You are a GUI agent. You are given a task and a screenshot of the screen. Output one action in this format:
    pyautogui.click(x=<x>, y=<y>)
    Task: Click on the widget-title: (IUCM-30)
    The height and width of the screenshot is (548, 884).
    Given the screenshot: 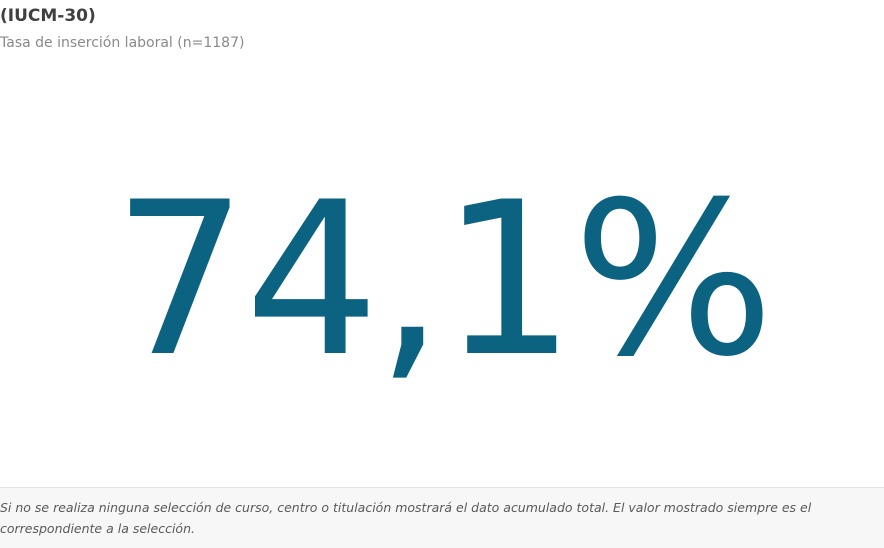 What is the action you would take?
    pyautogui.click(x=48, y=16)
    